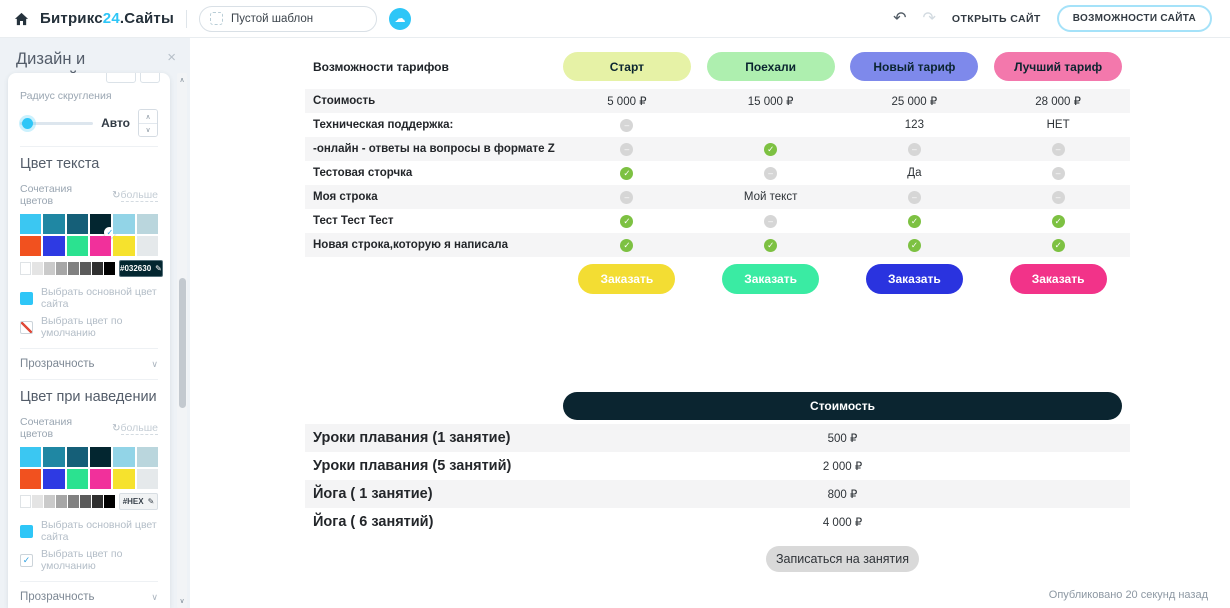 Image resolution: width=1230 pixels, height=608 pixels. I want to click on plan-pill: Старт, so click(626, 66).